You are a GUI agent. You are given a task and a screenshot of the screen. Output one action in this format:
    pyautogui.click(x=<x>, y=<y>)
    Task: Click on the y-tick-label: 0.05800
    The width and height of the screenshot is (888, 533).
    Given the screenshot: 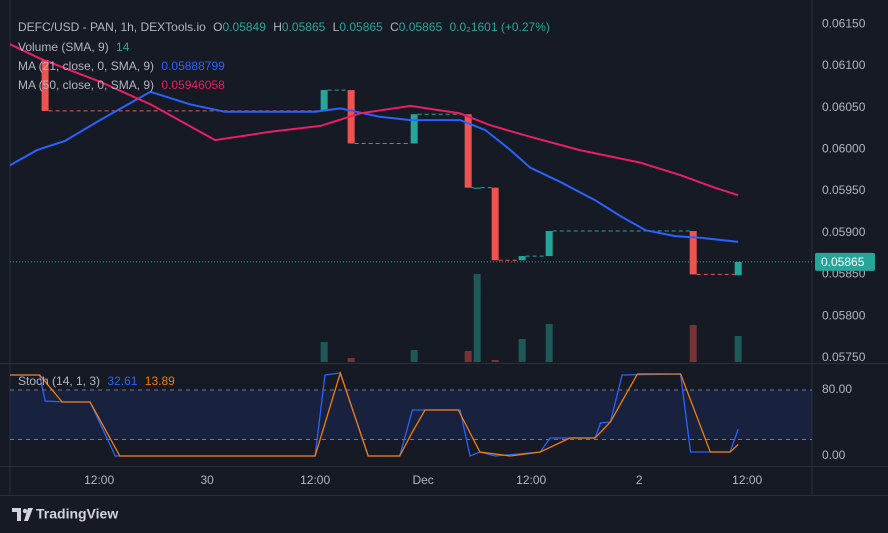 What is the action you would take?
    pyautogui.click(x=844, y=315)
    